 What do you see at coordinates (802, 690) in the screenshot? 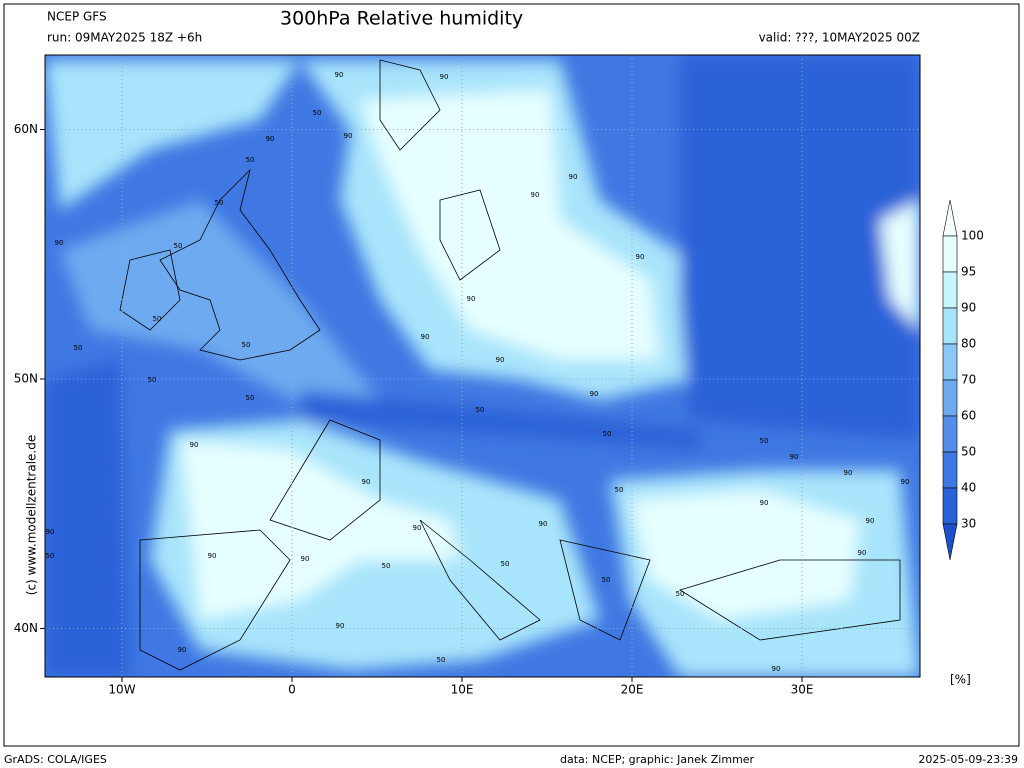
I see `lon-label: 30E` at bounding box center [802, 690].